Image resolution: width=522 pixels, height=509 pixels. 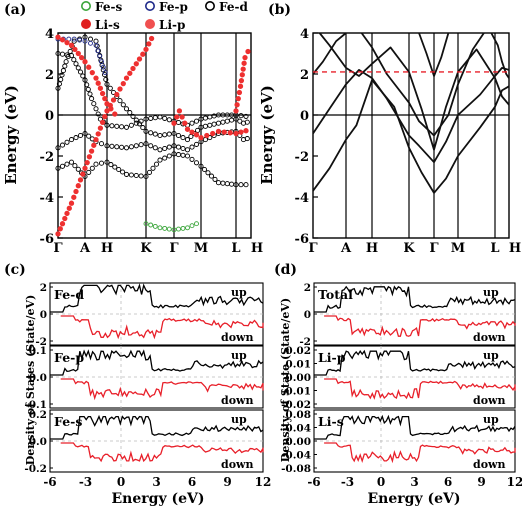 What do you see at coordinates (304, 75) in the screenshot?
I see `ytick-label: 2` at bounding box center [304, 75].